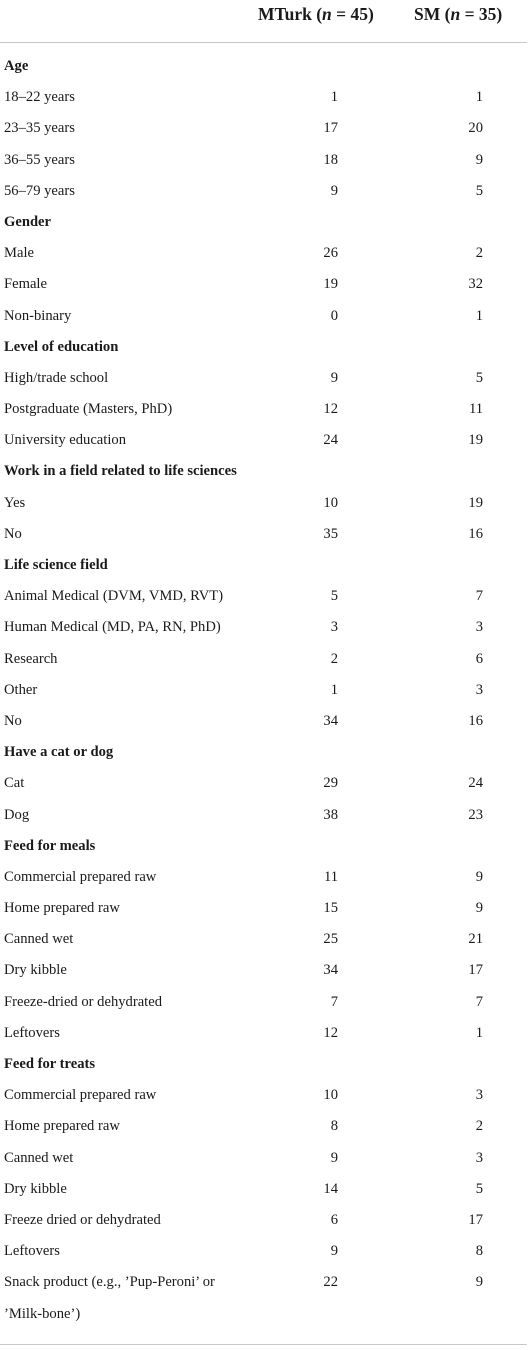 The width and height of the screenshot is (529, 1350). What do you see at coordinates (65, 440) in the screenshot?
I see `row-label: University education` at bounding box center [65, 440].